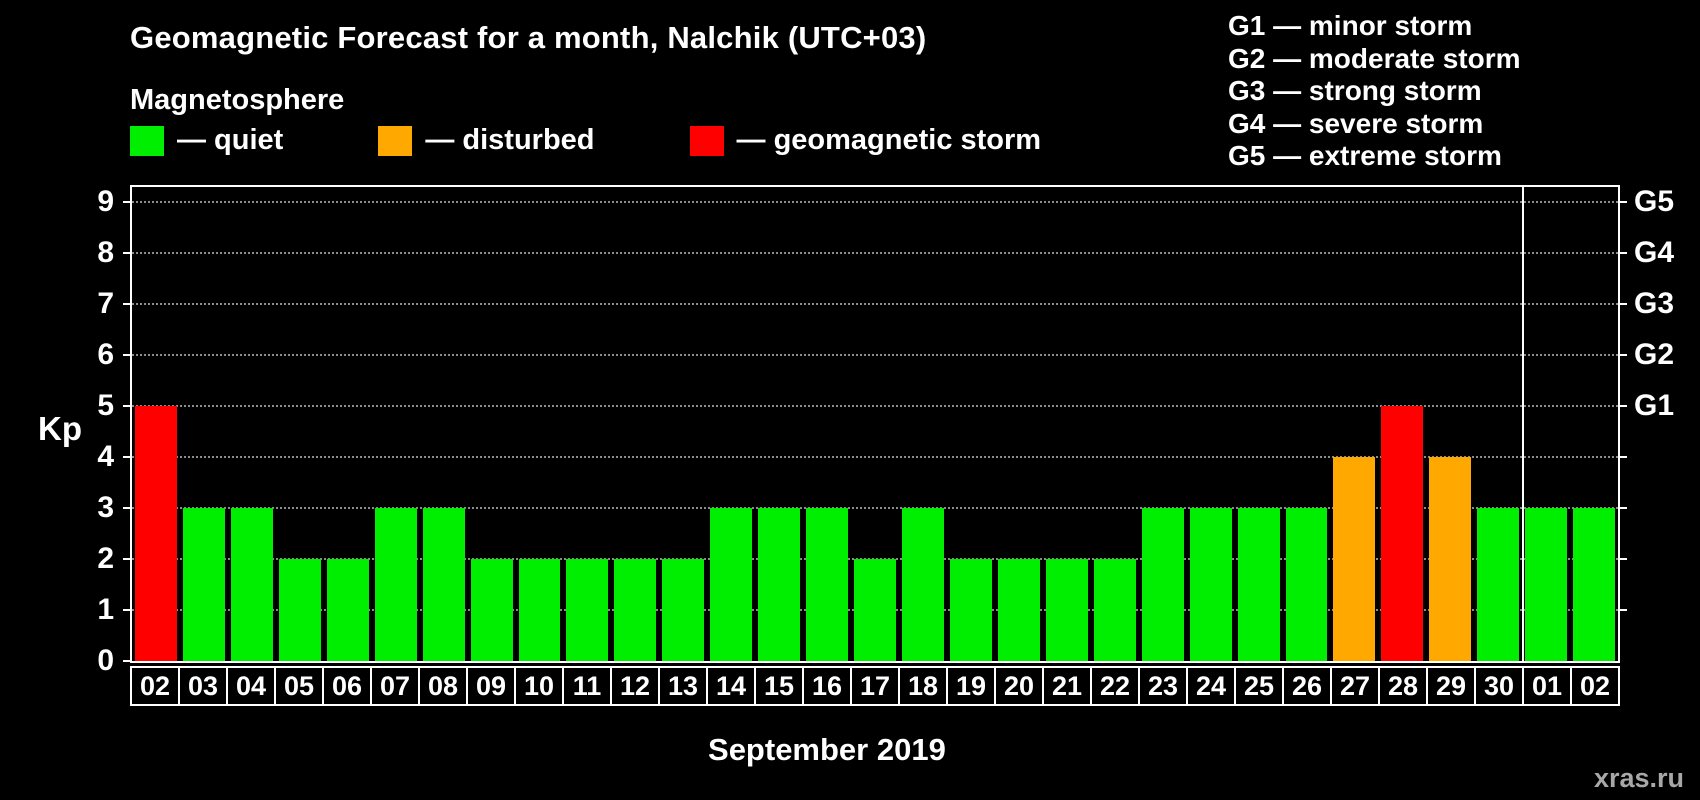 The height and width of the screenshot is (800, 1700). Describe the element at coordinates (1365, 155) in the screenshot. I see `storm-scale-item: G5 — extreme storm` at that location.